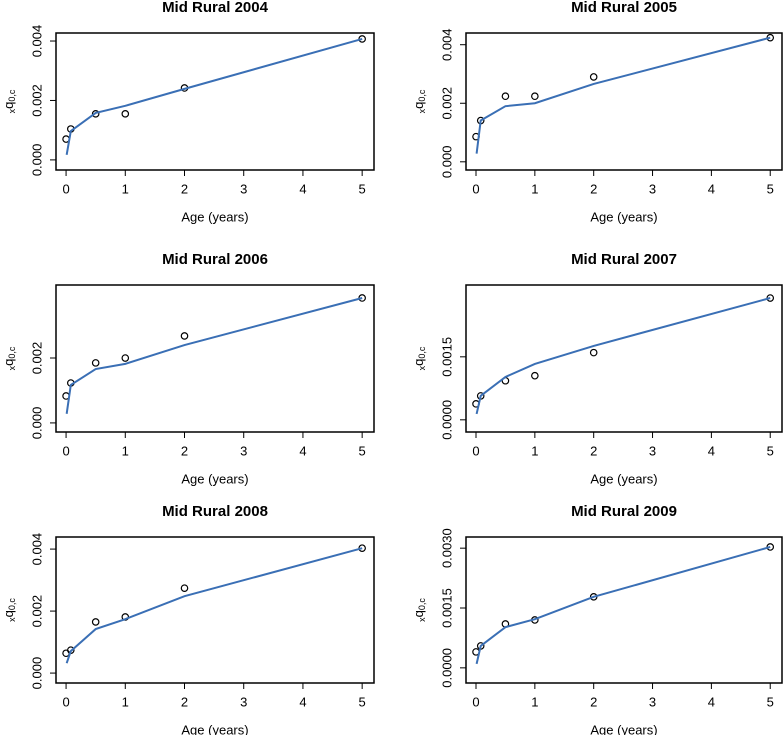 The height and width of the screenshot is (735, 784). I want to click on panel-title: Mid Rural 2008, so click(215, 511).